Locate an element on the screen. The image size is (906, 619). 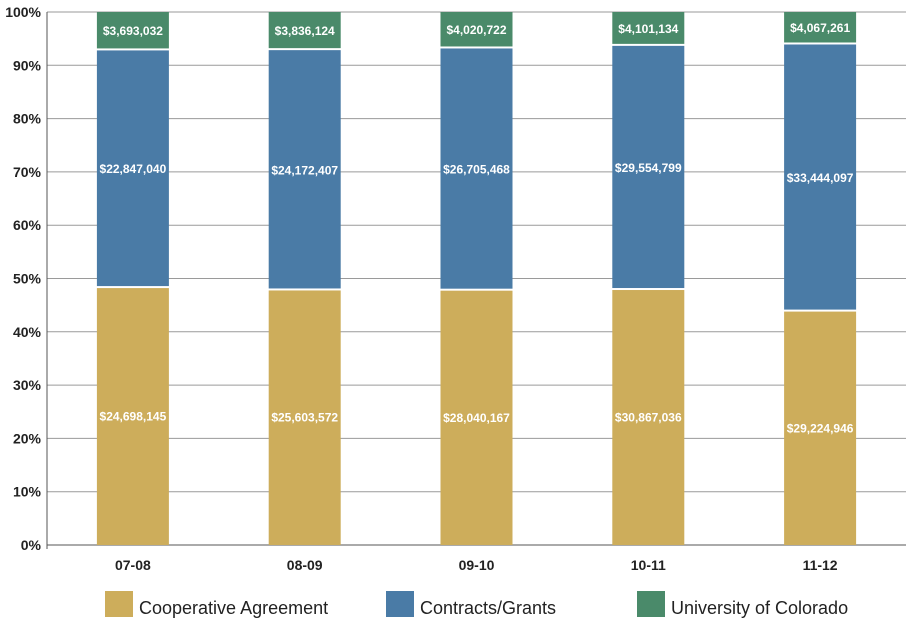
data-label: $24,698,145 is located at coordinates (133, 417).